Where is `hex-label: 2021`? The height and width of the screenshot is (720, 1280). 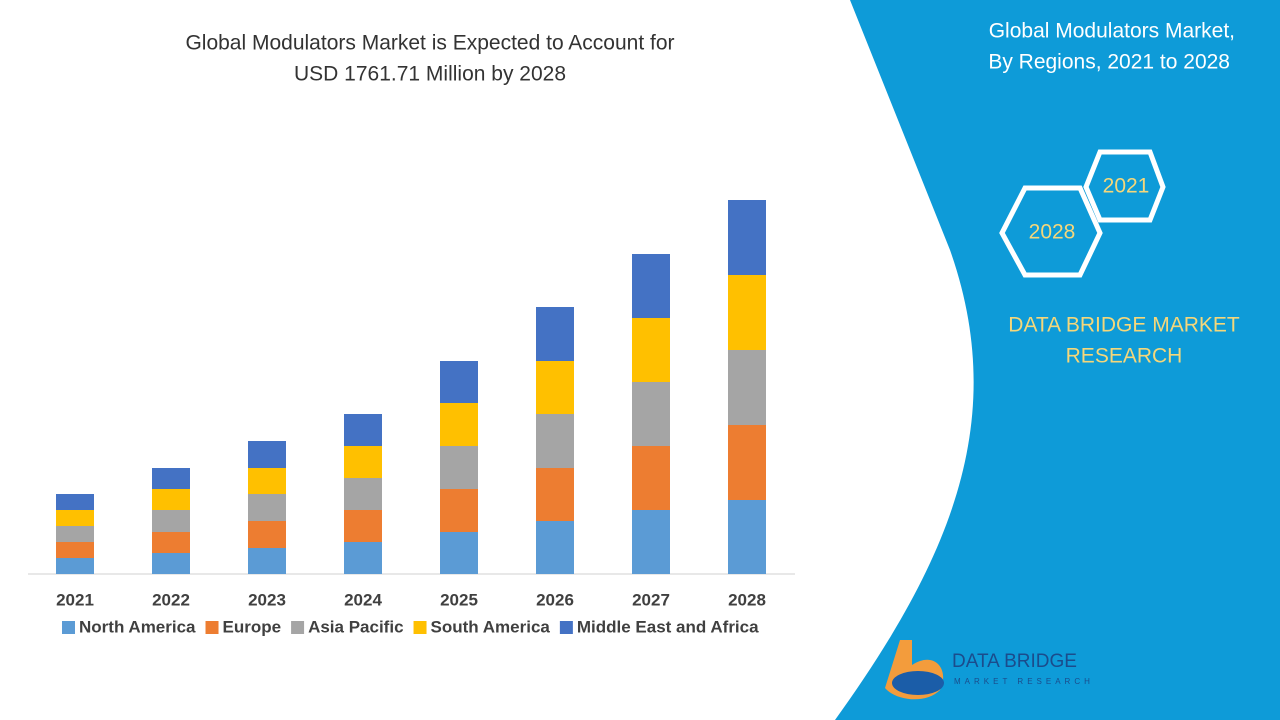 hex-label: 2021 is located at coordinates (1126, 186).